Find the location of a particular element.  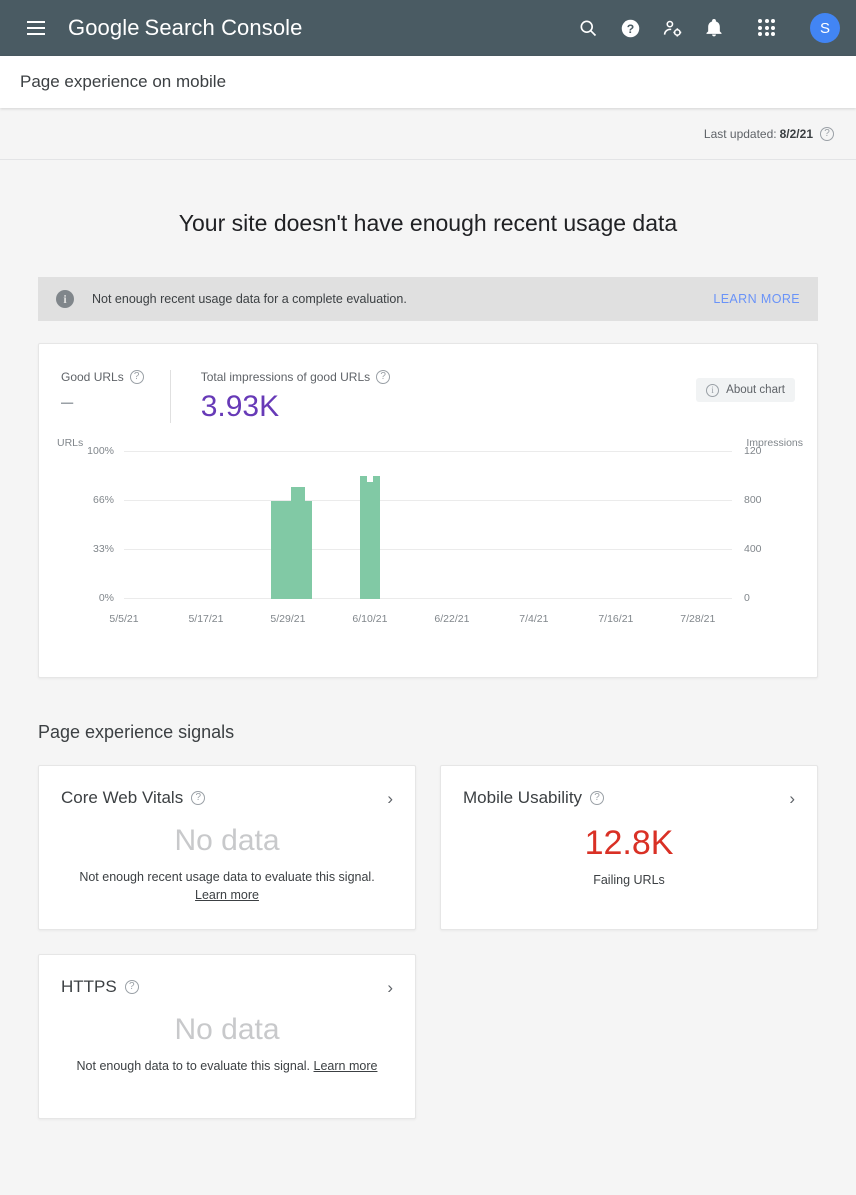

apps-grid-icon is located at coordinates (767, 28).